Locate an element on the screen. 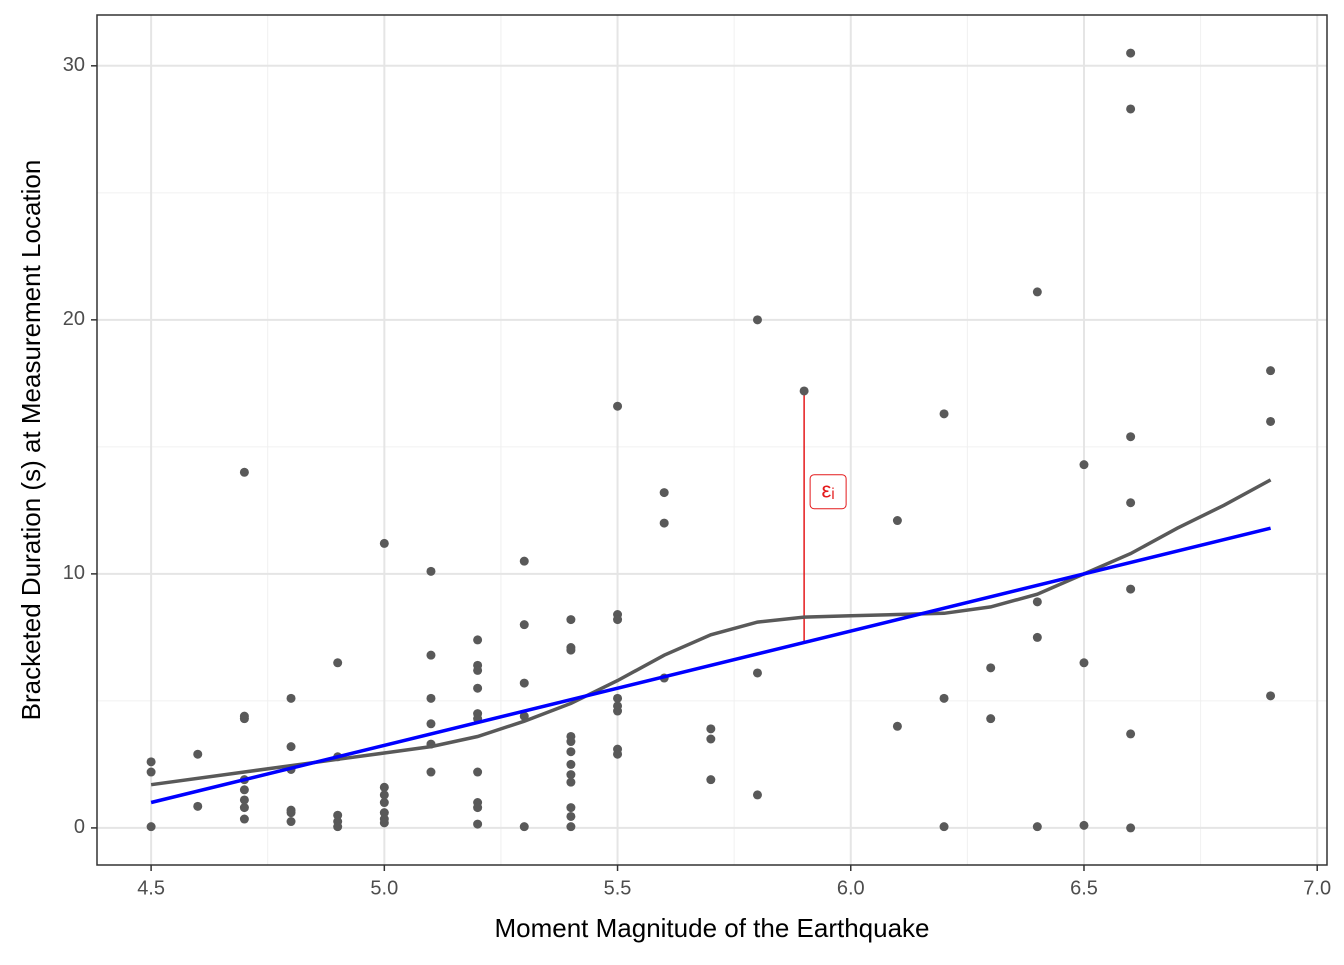 The height and width of the screenshot is (965, 1344). y-tick-label: 20 is located at coordinates (74, 319).